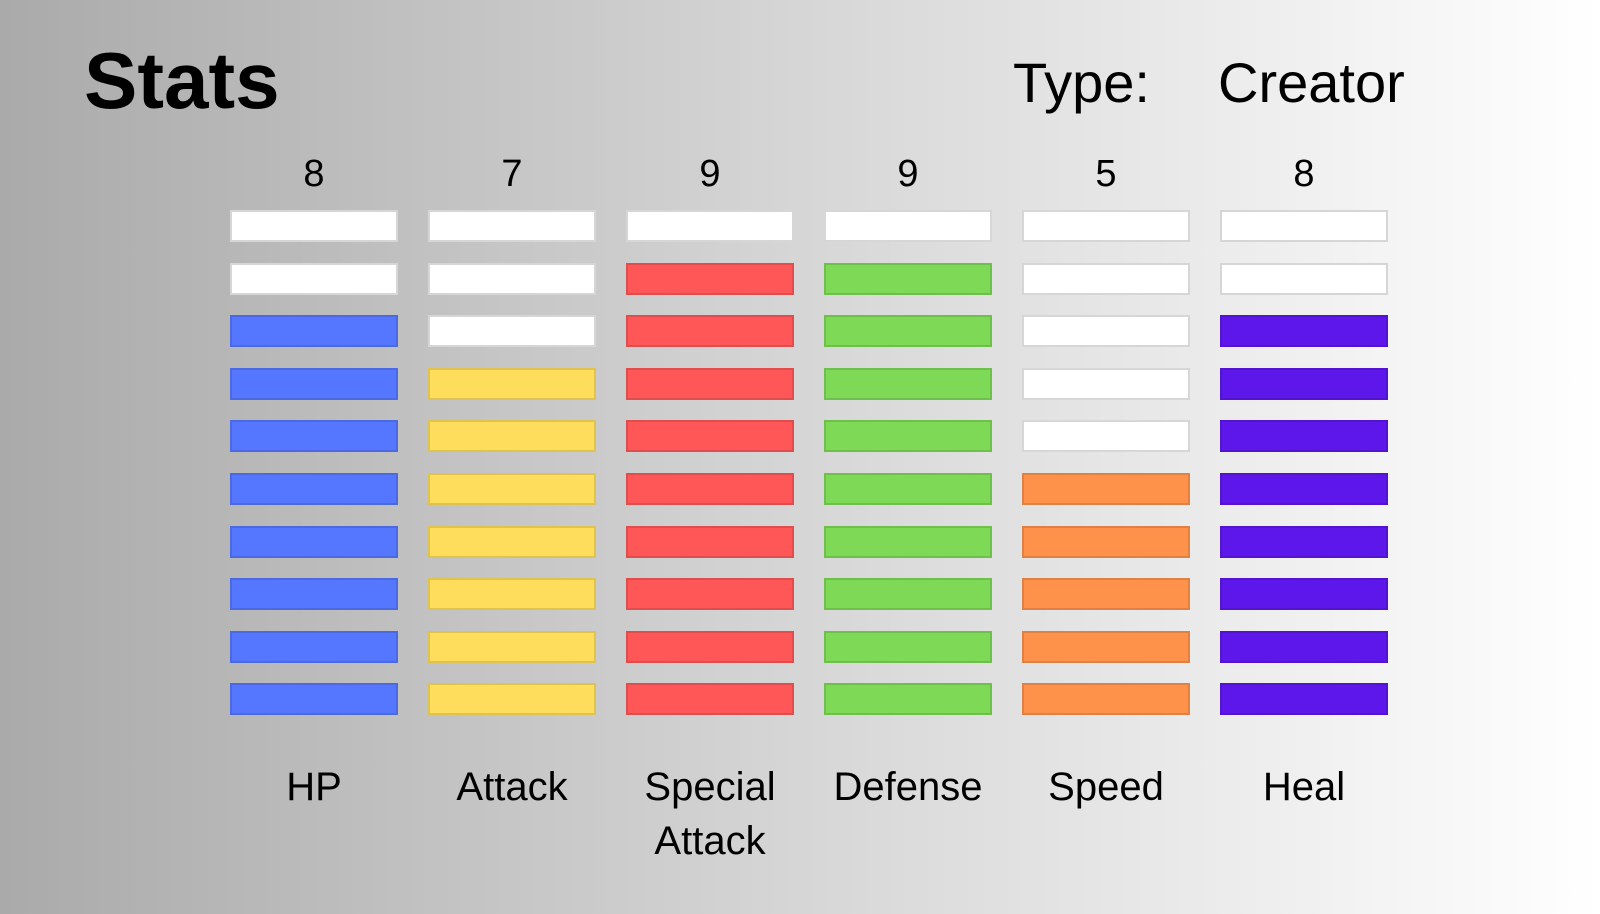 The image size is (1600, 914). Describe the element at coordinates (512, 436) in the screenshot. I see `stat-segment-attack-6-filled` at that location.